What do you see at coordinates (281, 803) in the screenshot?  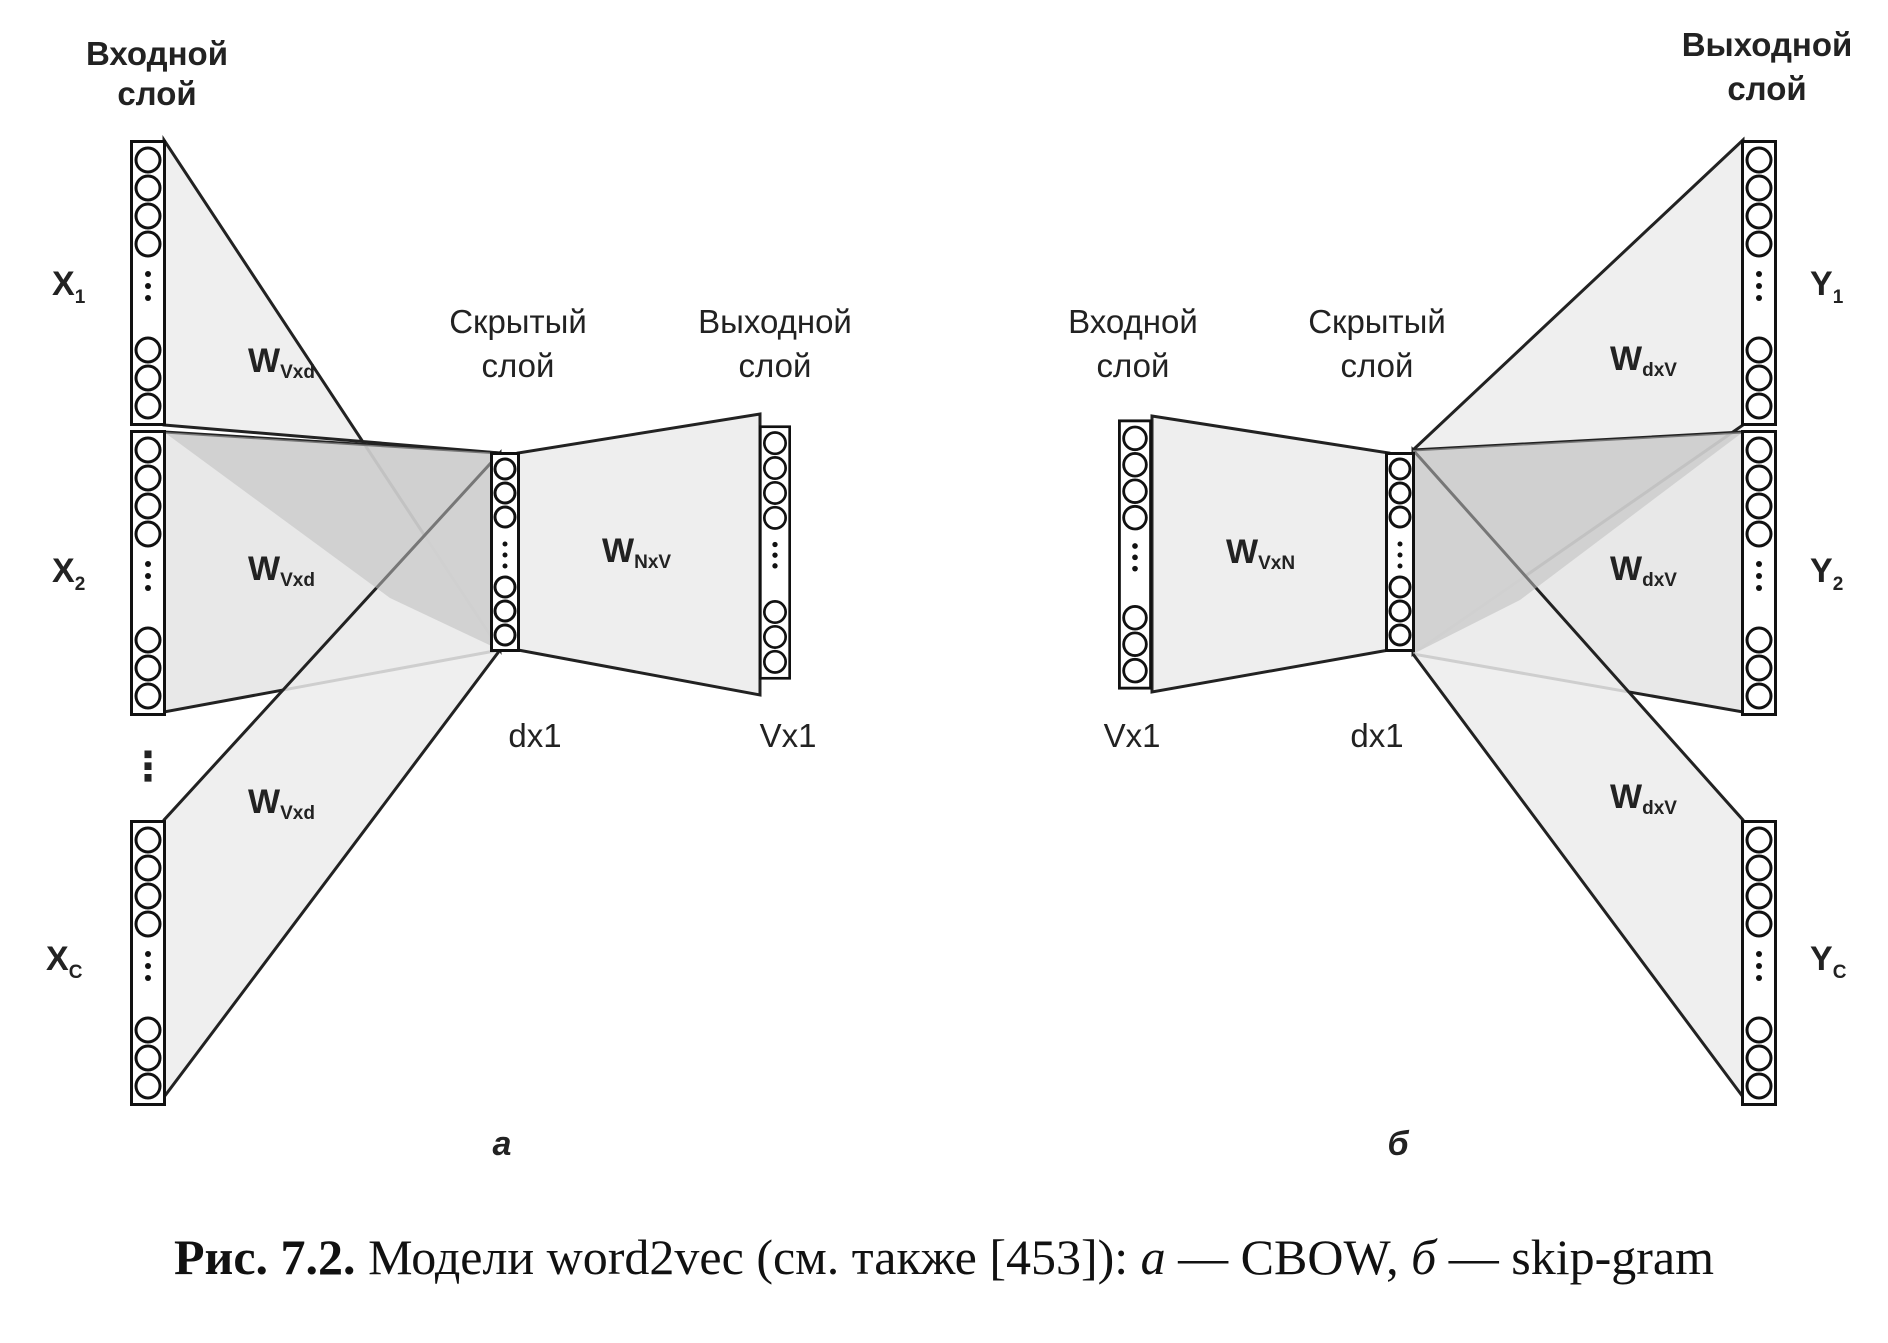 I see `weight-label-vxd-3: WVxd` at bounding box center [281, 803].